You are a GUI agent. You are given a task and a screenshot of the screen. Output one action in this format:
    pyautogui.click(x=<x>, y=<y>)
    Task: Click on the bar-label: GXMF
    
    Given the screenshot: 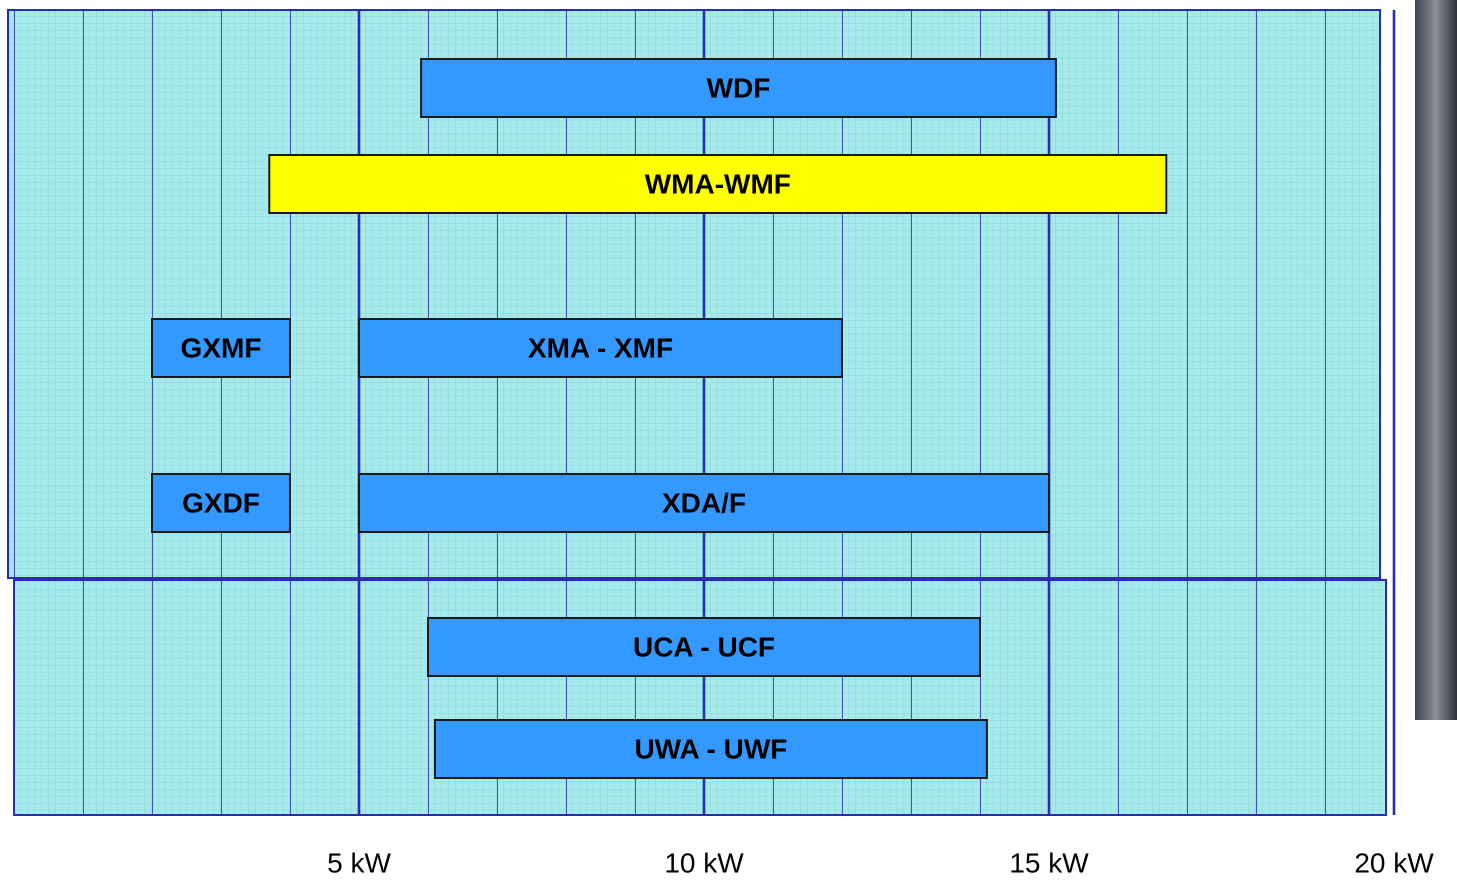 What is the action you would take?
    pyautogui.click(x=221, y=347)
    